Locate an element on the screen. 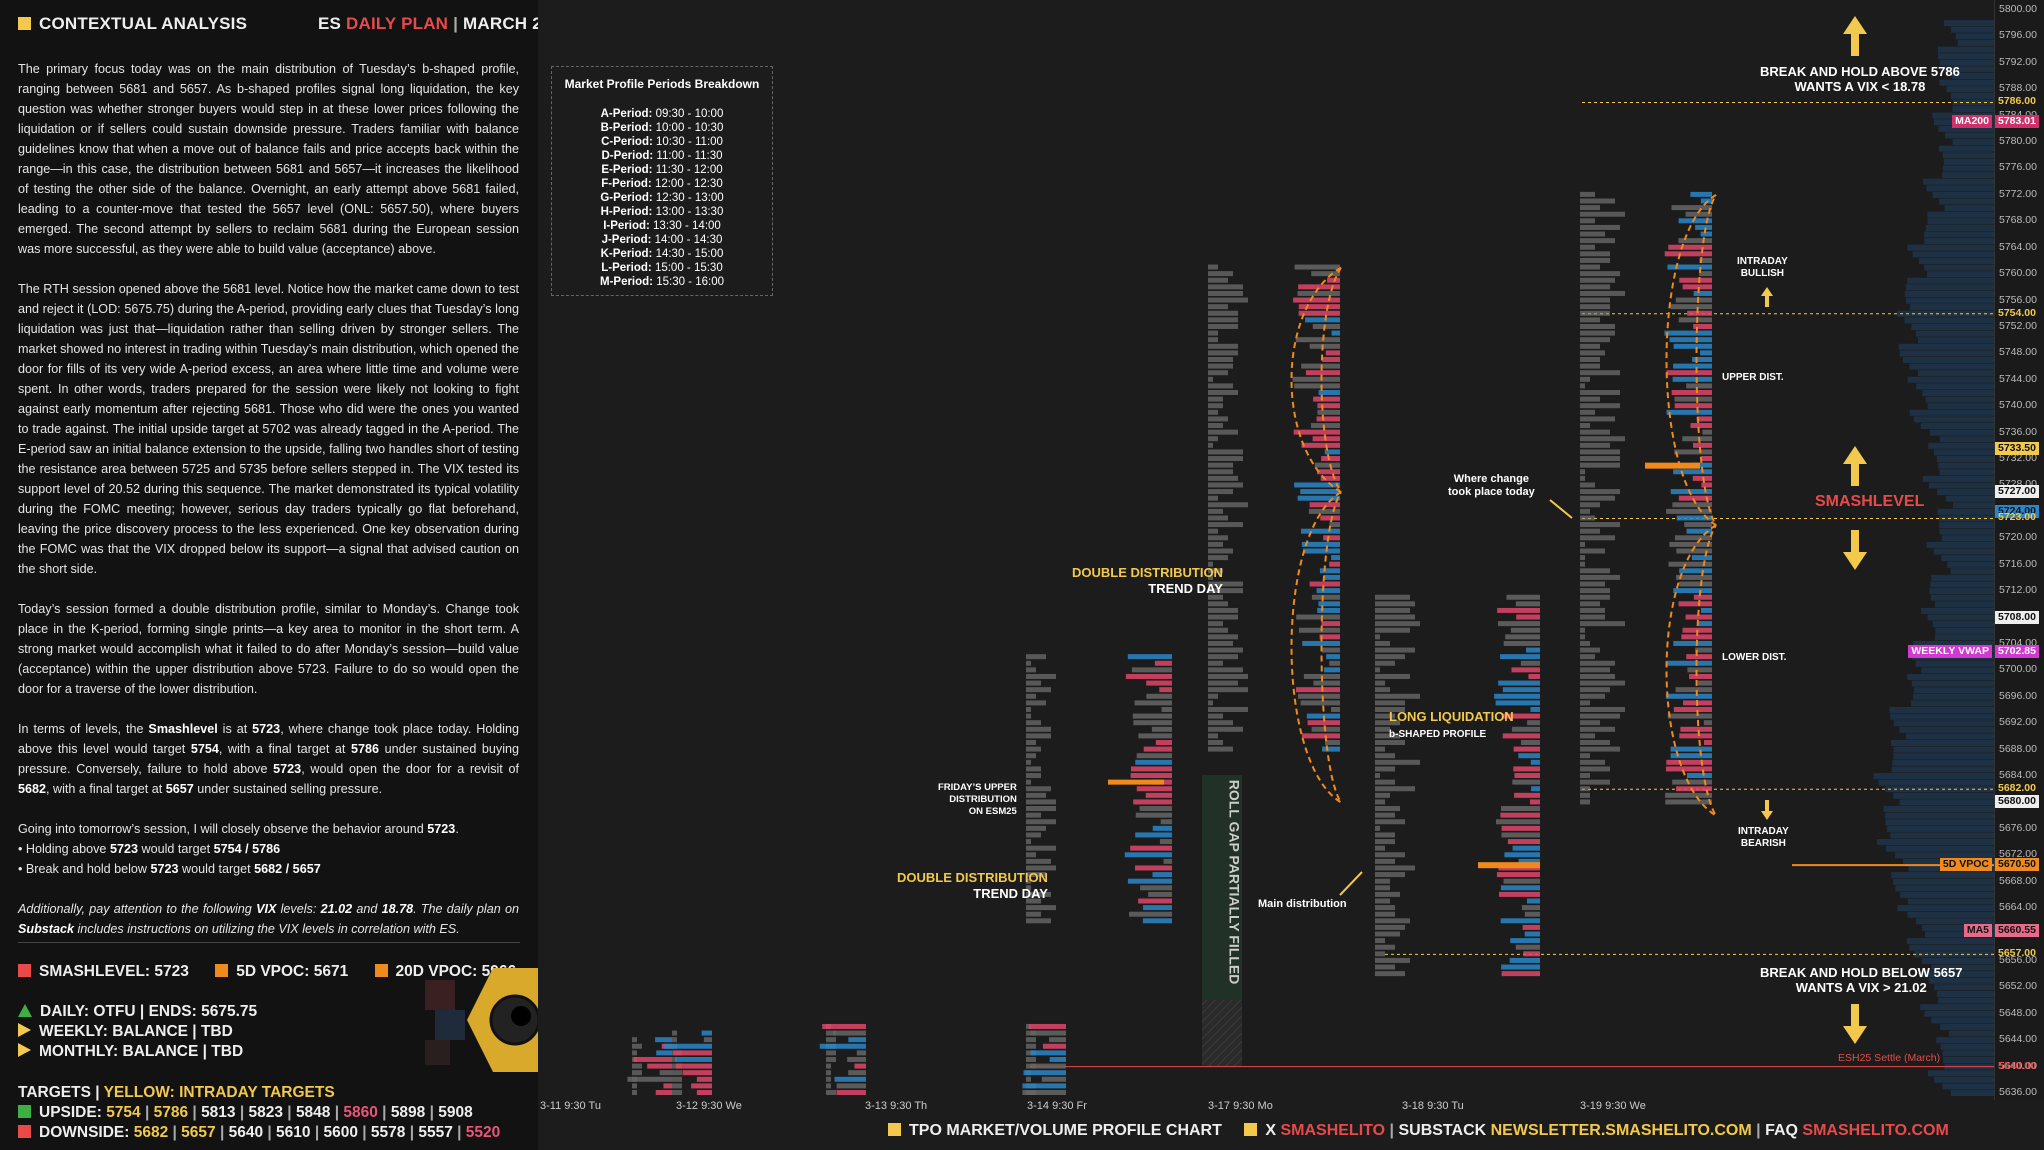 The height and width of the screenshot is (1150, 2044). price-tick: 5652.00 is located at coordinates (2018, 986).